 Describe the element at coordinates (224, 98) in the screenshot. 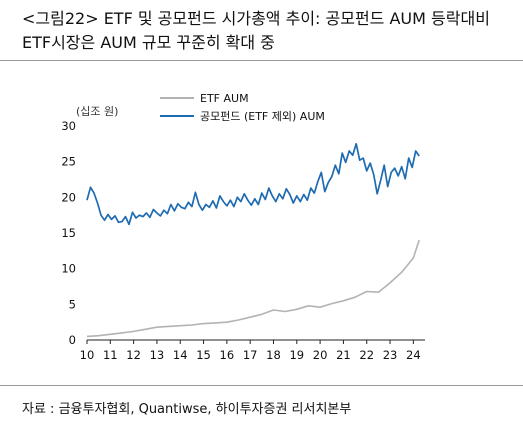

I see `legend-label-etf: ETF AUM` at that location.